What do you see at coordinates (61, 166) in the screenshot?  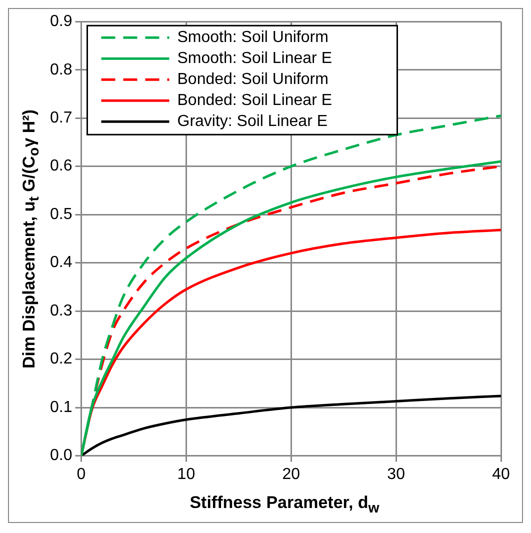 I see `y-tick-label: 0.6` at bounding box center [61, 166].